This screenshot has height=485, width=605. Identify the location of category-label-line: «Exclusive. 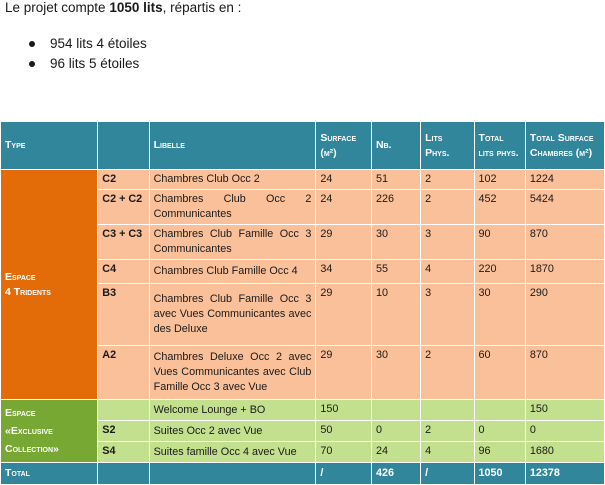
(29, 431).